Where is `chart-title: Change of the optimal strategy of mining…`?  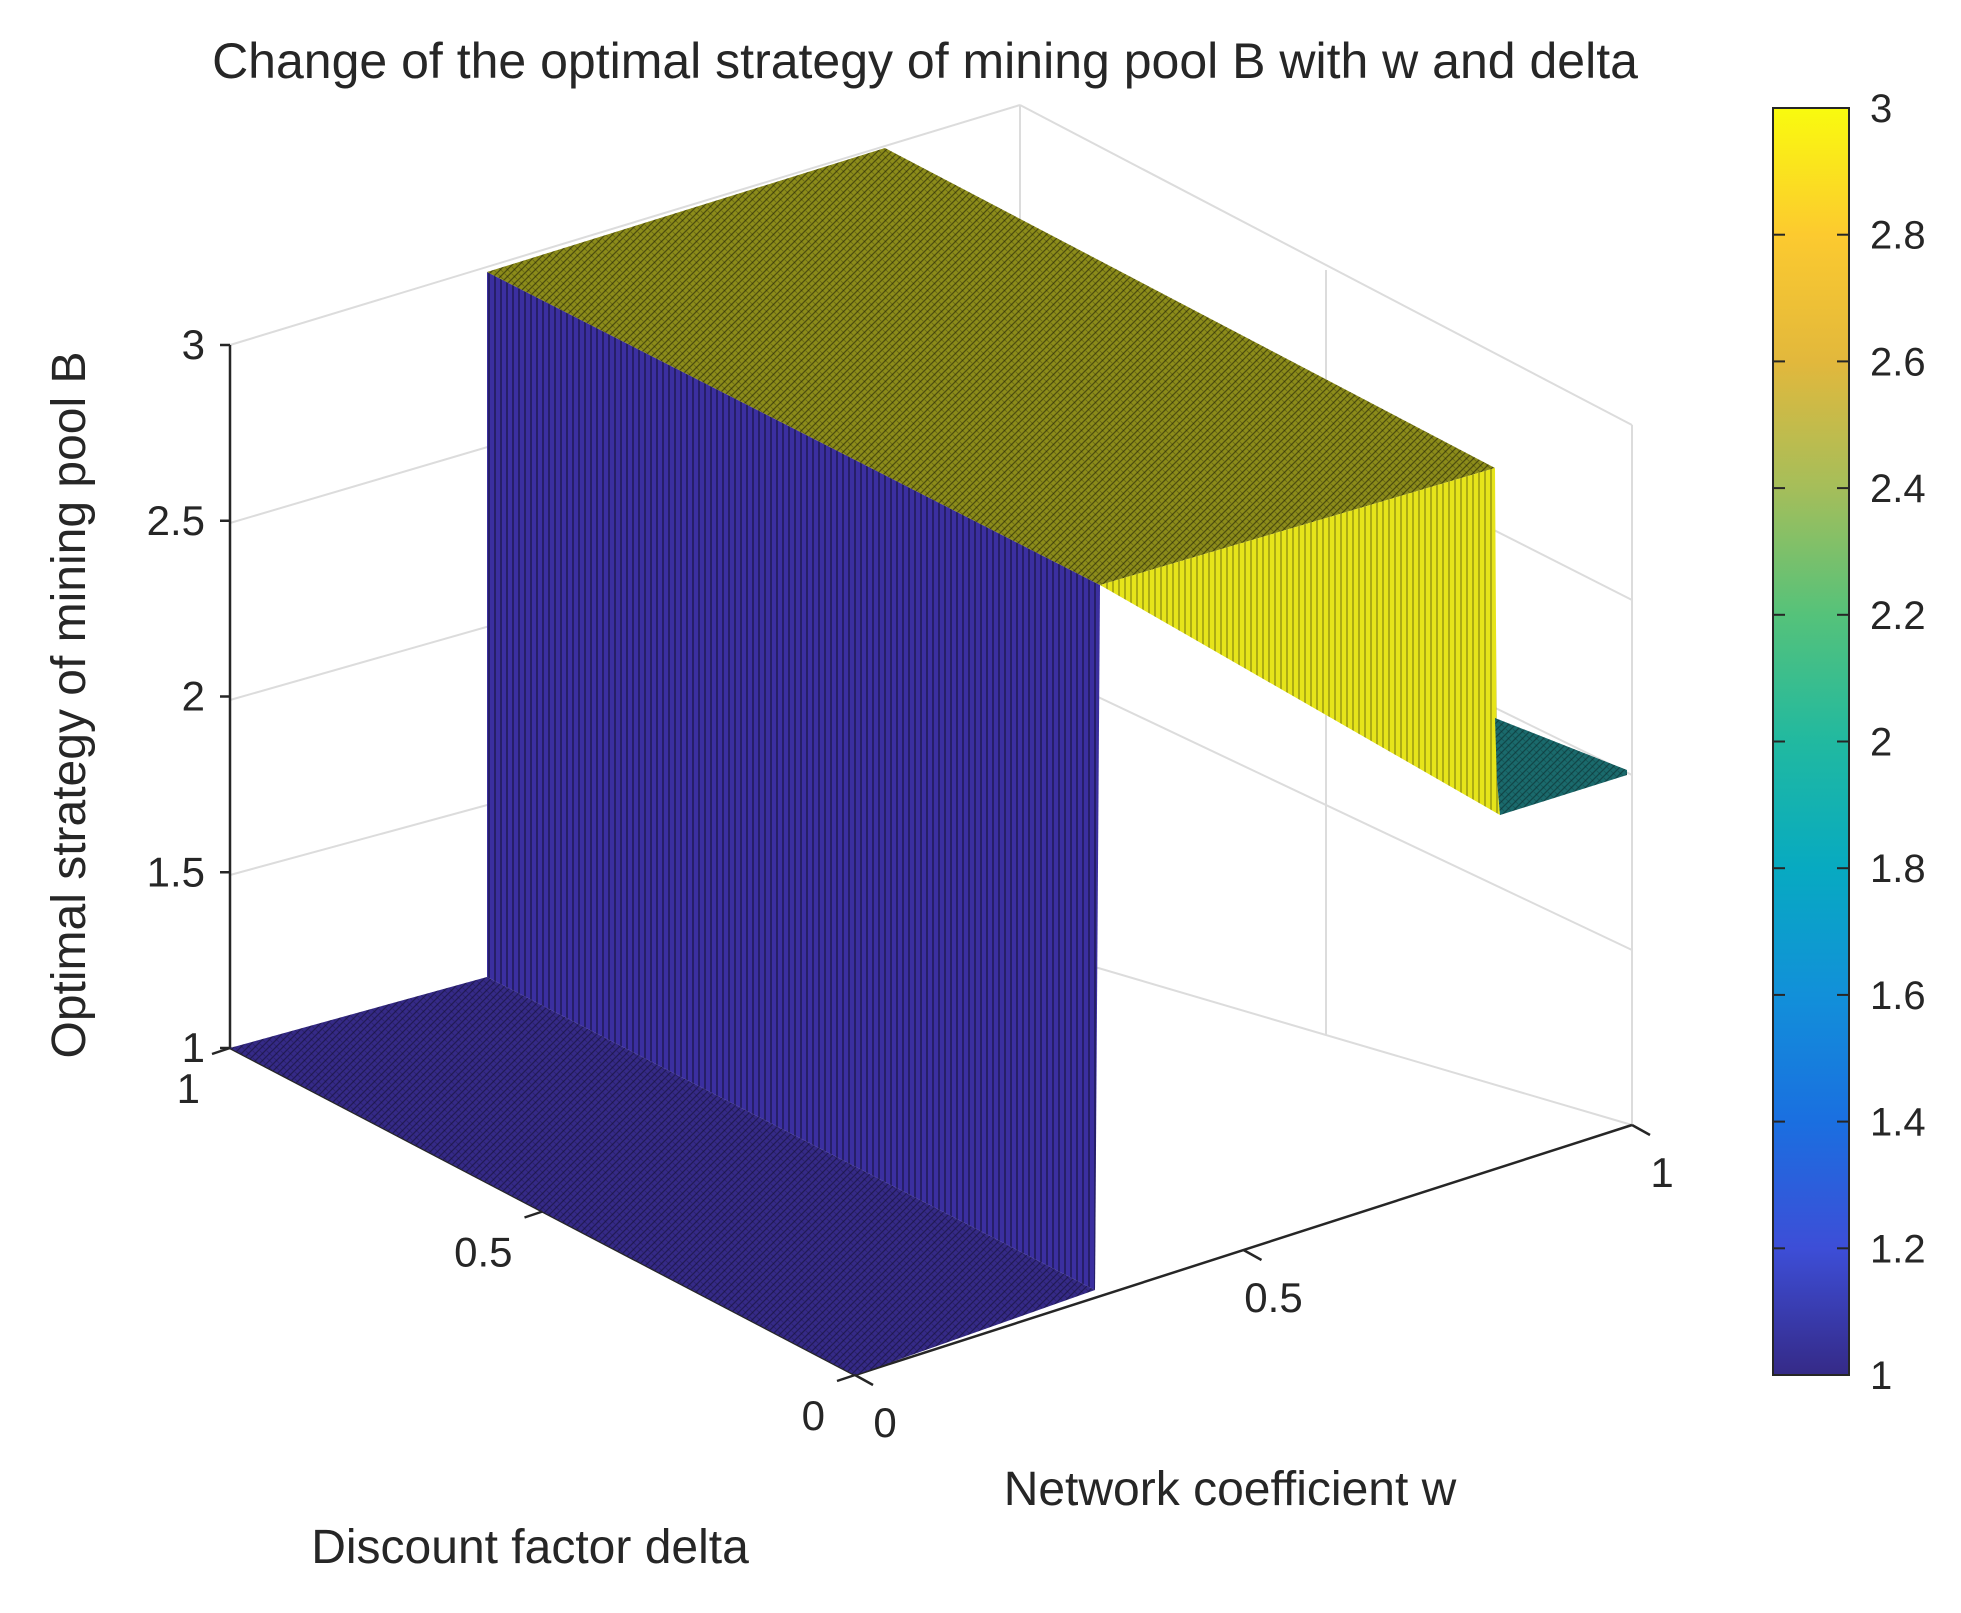
chart-title: Change of the optimal strategy of mining… is located at coordinates (925, 61).